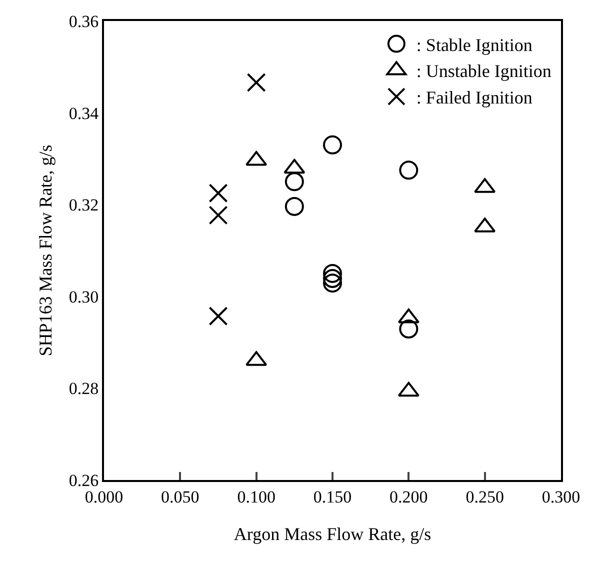  Describe the element at coordinates (83, 480) in the screenshot. I see `y-tick-label: 0.26` at that location.